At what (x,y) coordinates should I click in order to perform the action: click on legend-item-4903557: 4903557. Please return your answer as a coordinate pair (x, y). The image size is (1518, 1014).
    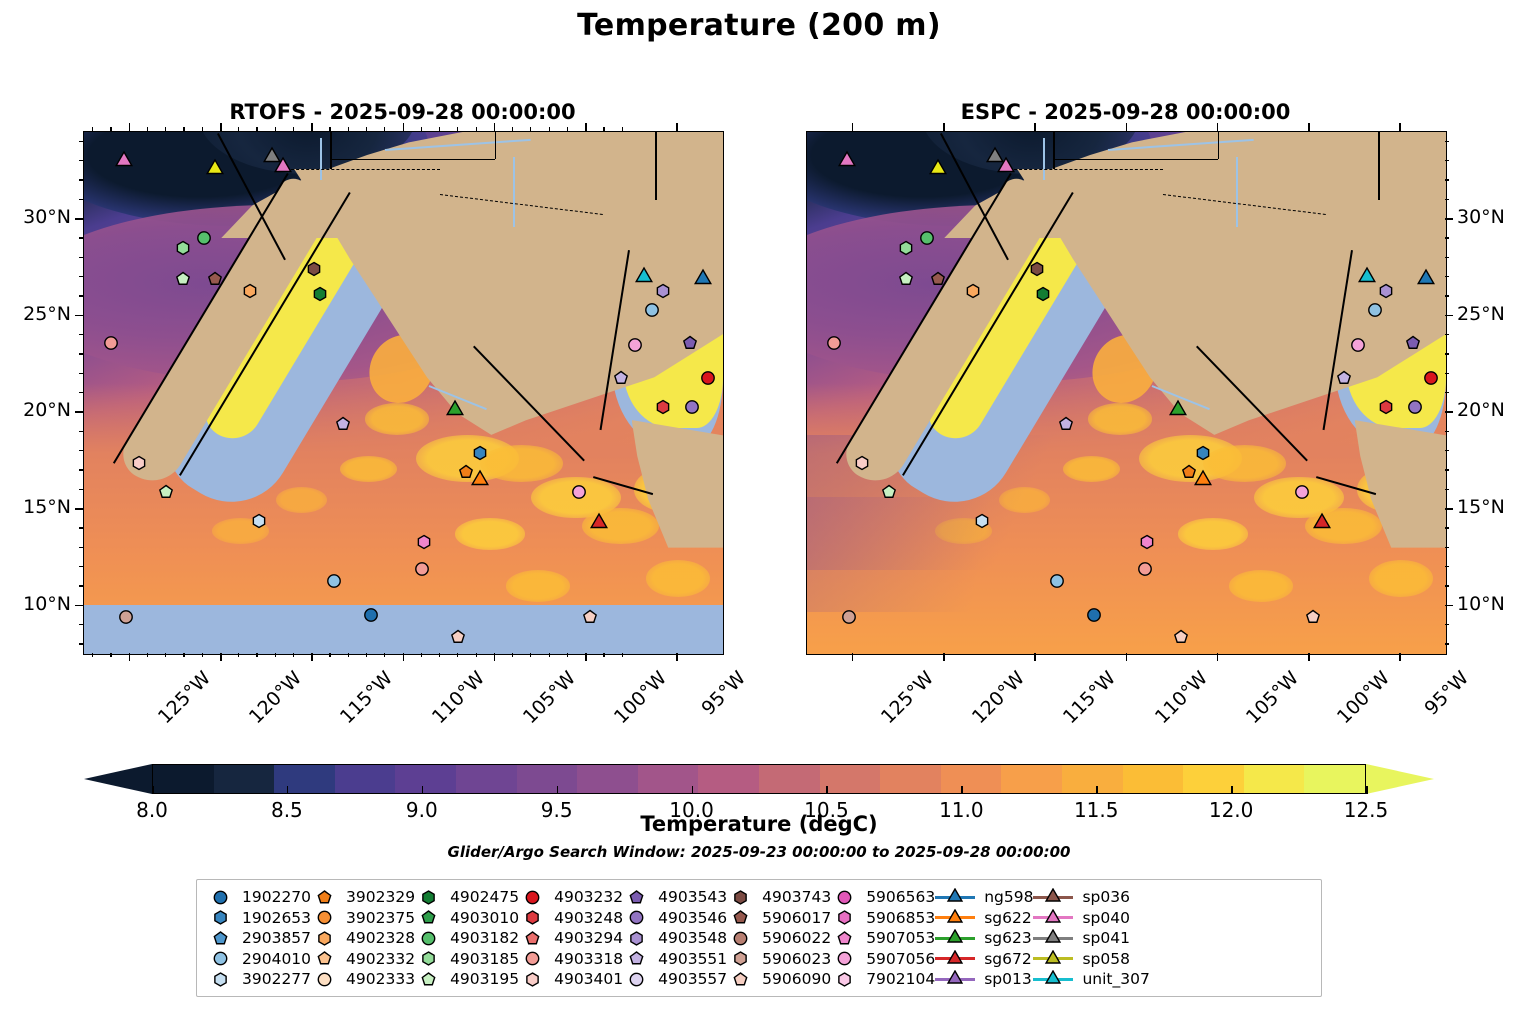
    Looking at the image, I should click on (675, 979).